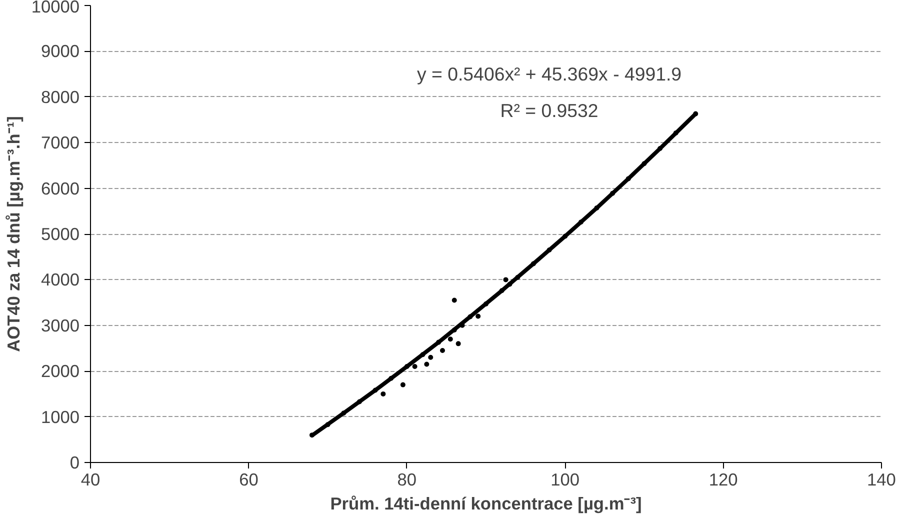 The width and height of the screenshot is (921, 526). I want to click on y-tick-label: 3000, so click(60, 325).